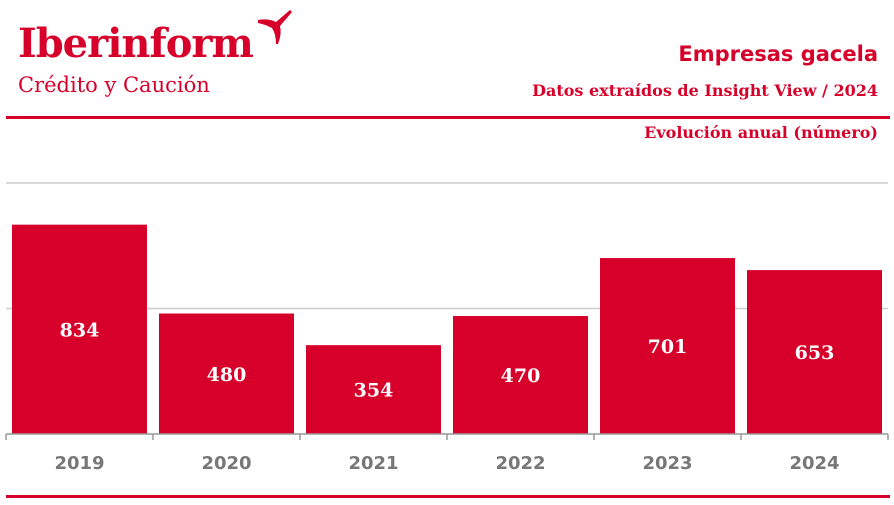  I want to click on bar-2020, so click(226, 373).